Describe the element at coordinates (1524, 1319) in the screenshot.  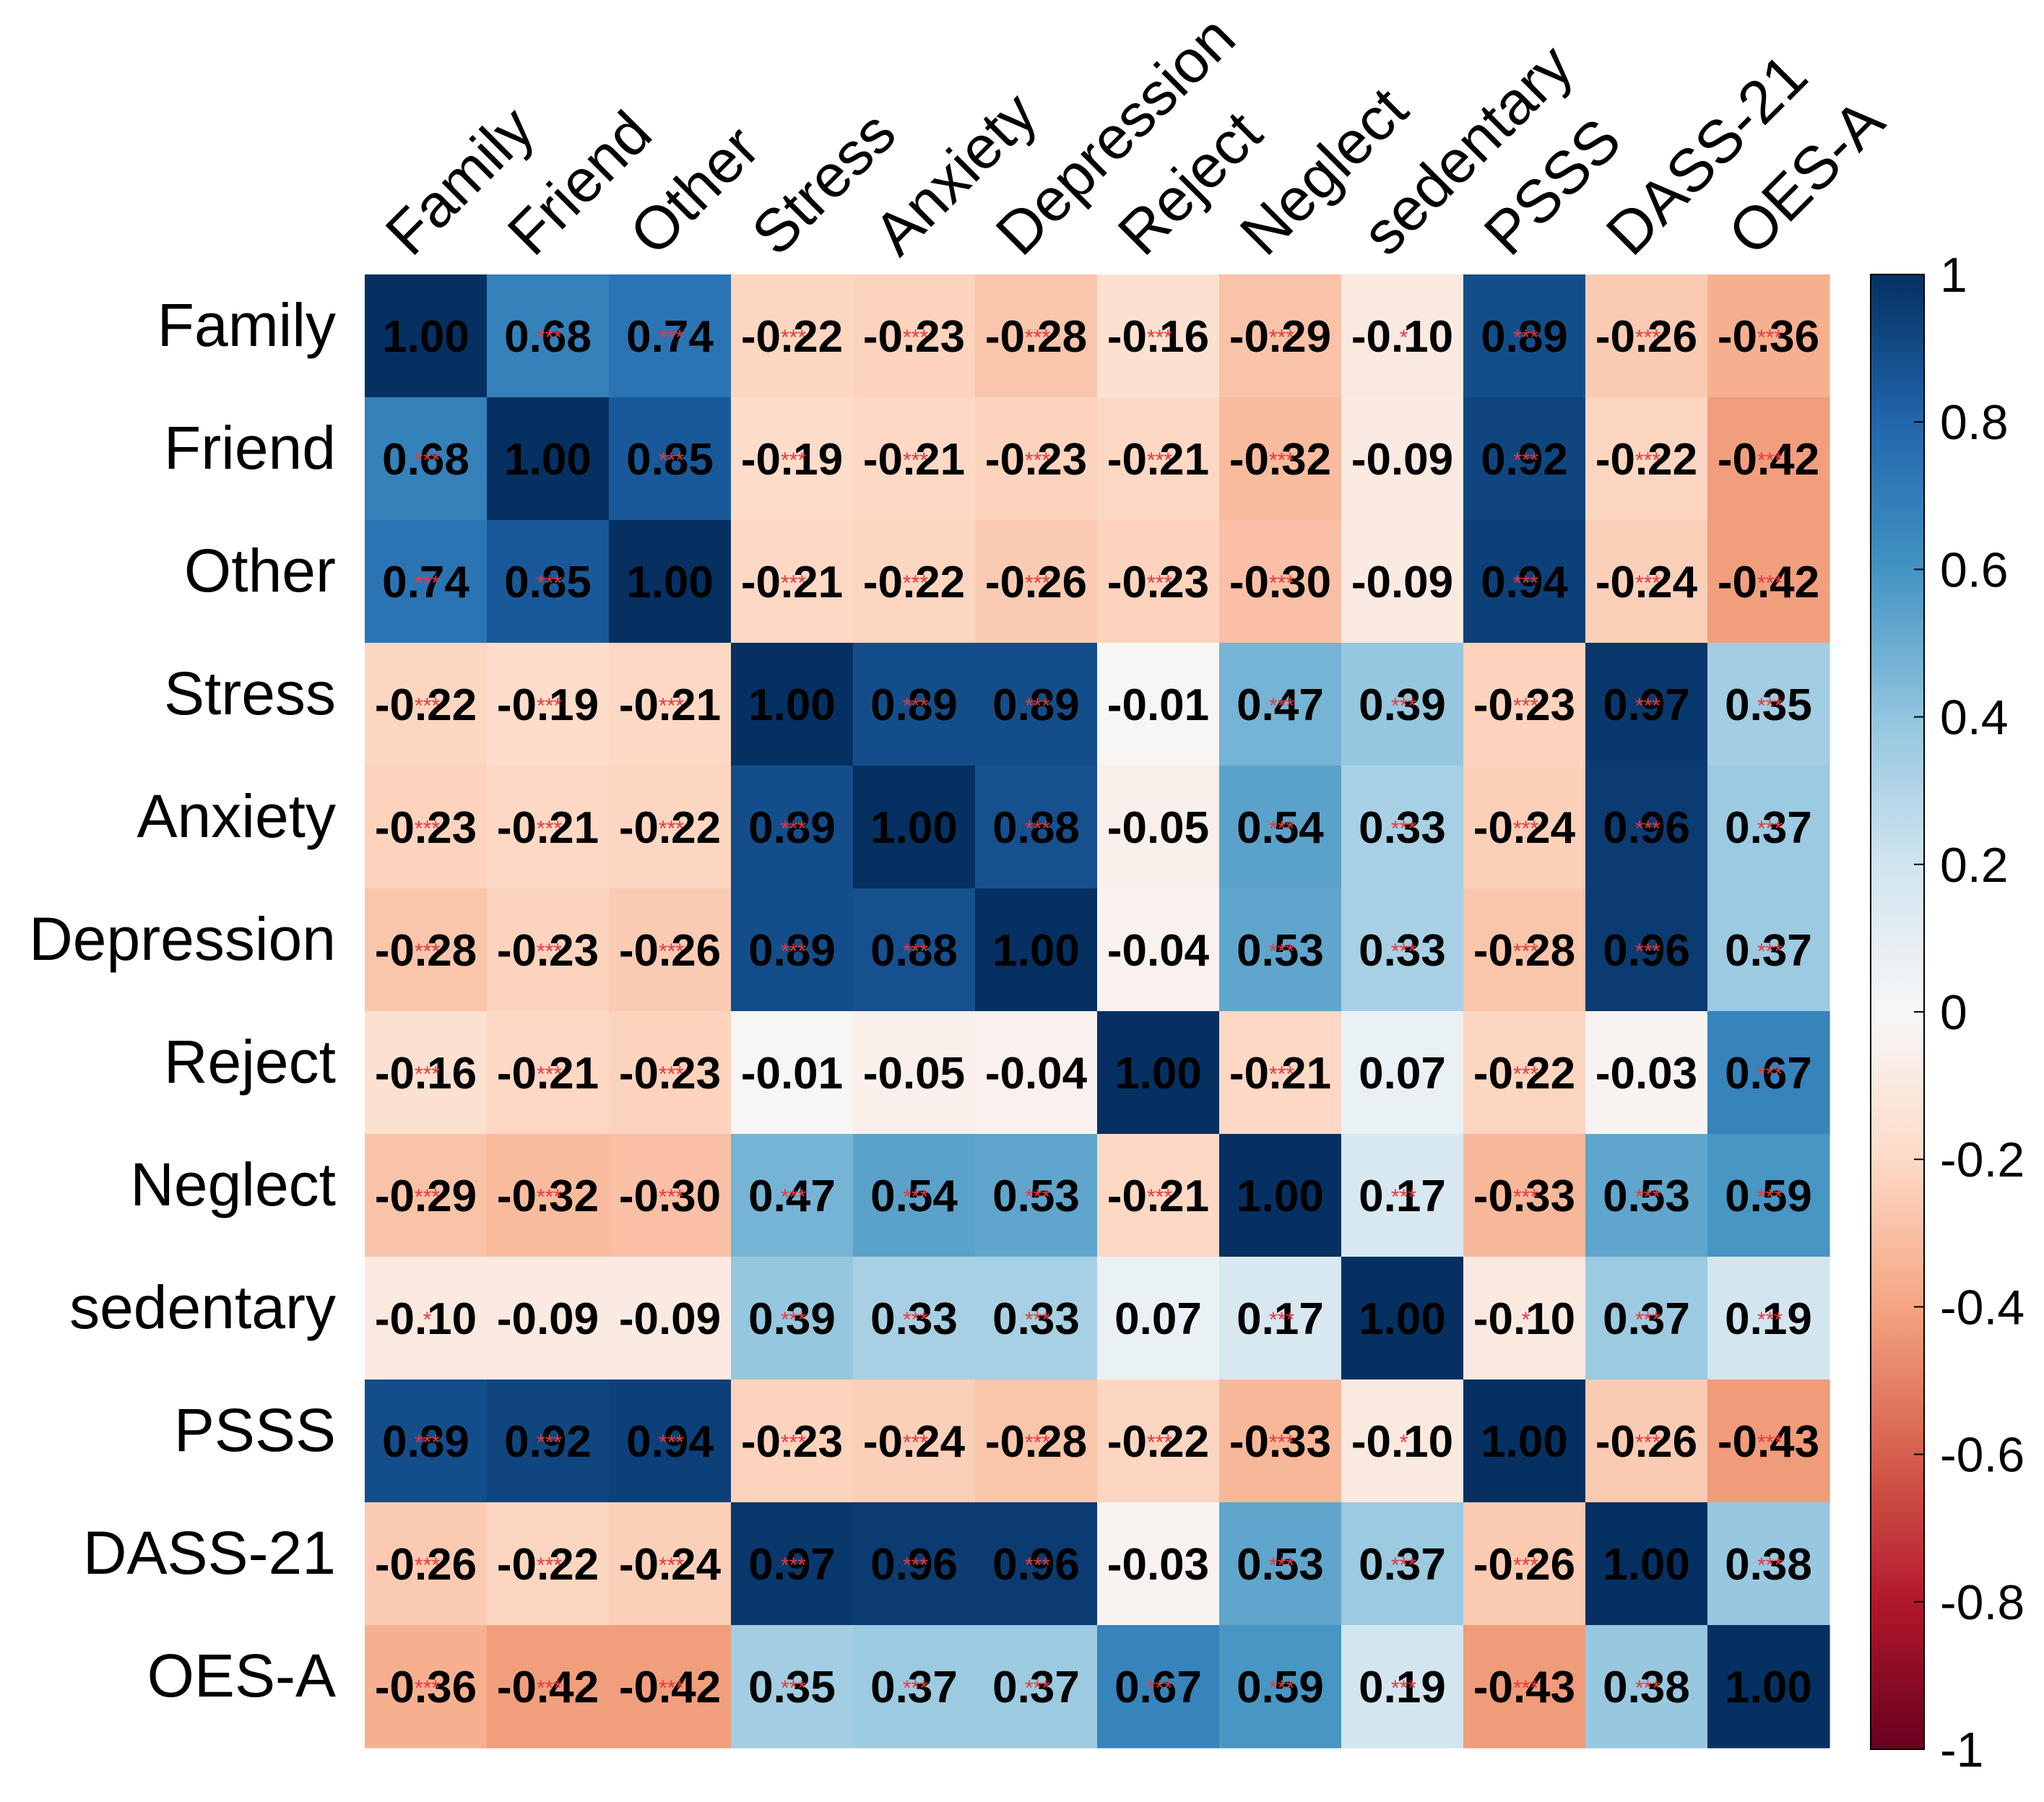
I see `cell-value-label: -0.10` at that location.